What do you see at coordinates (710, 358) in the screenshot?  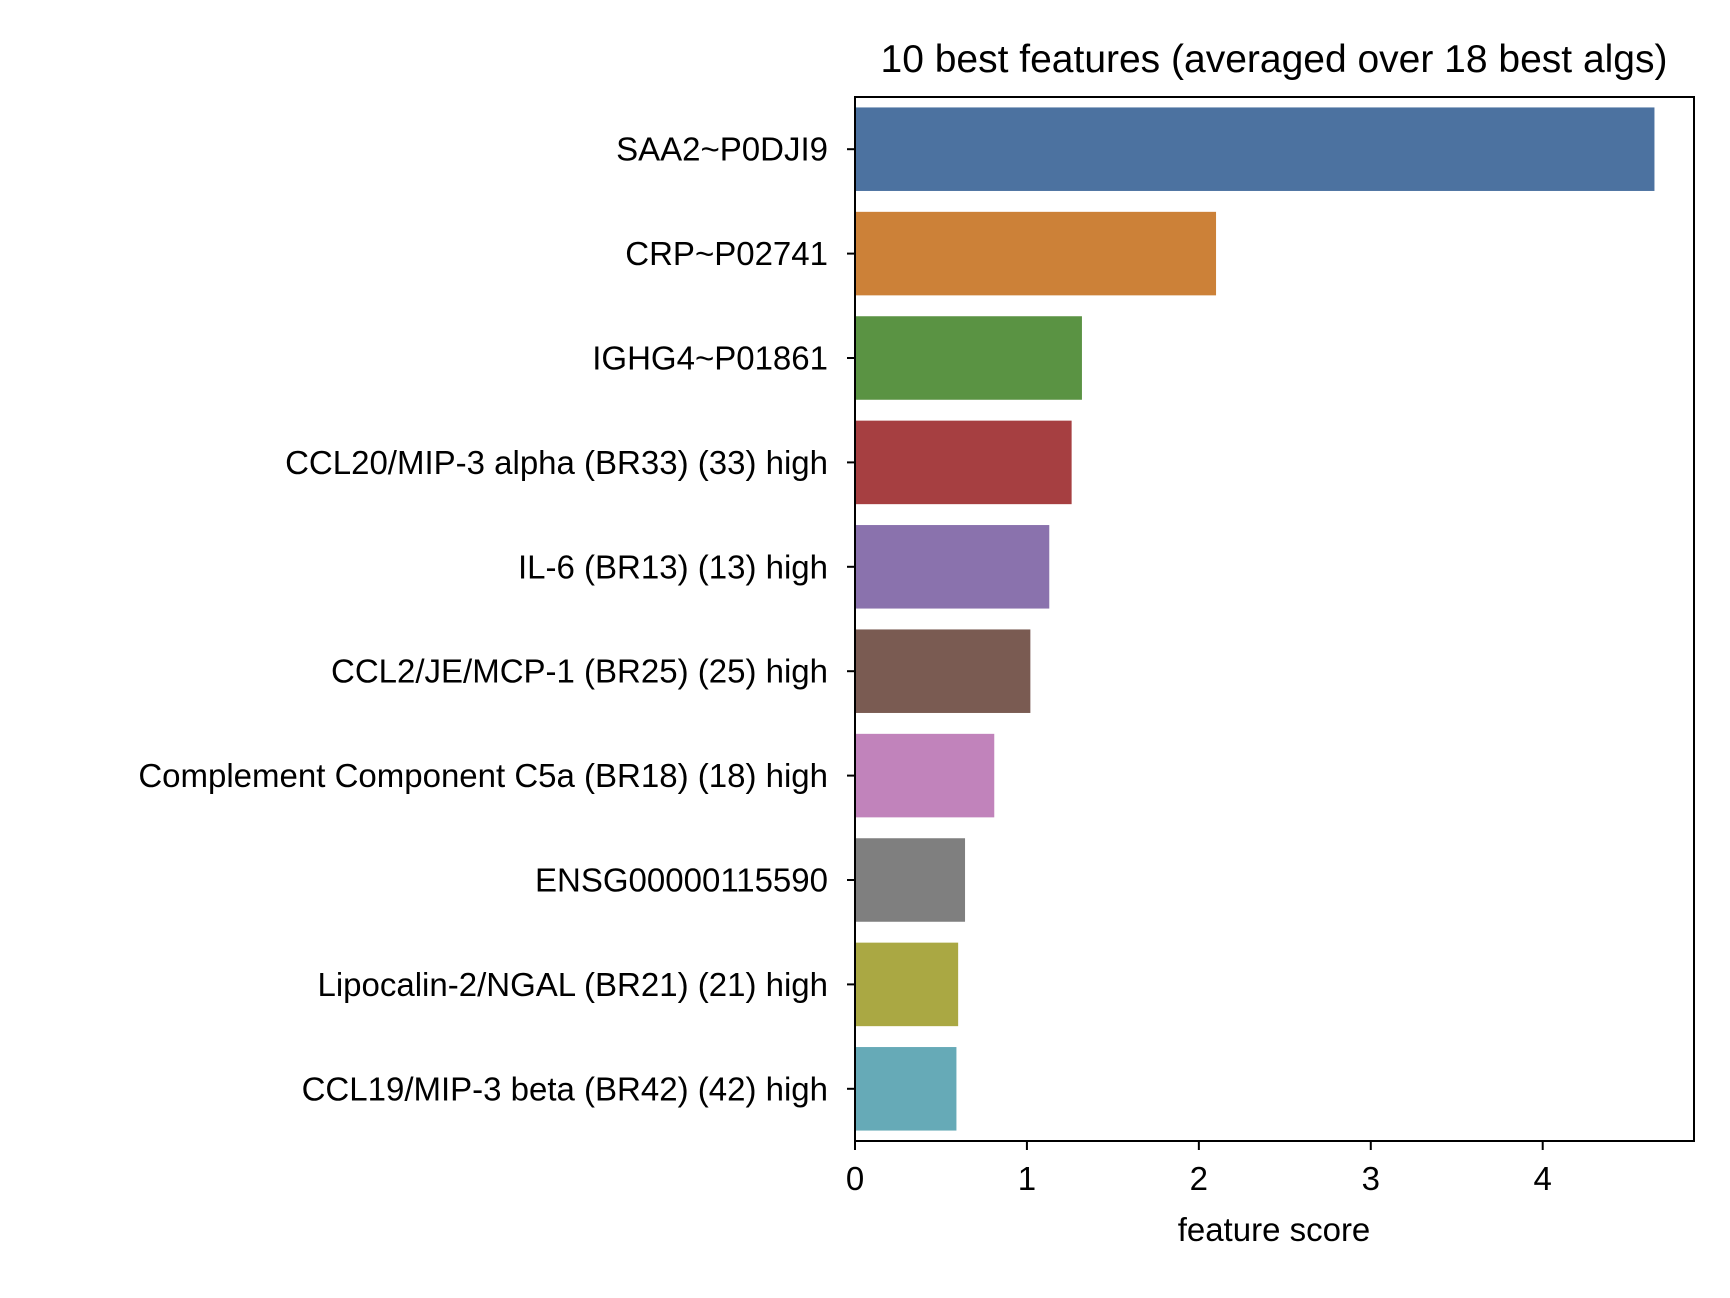 I see `category-label: IGHG4~P01861` at bounding box center [710, 358].